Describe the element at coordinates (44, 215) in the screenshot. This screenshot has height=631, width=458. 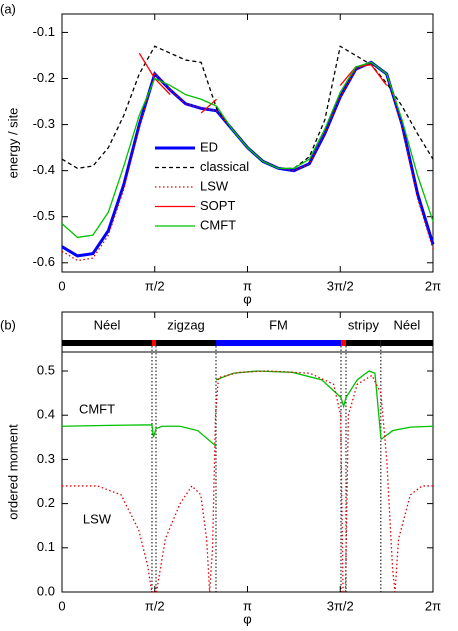
I see `y-tick-label: -0.5` at that location.